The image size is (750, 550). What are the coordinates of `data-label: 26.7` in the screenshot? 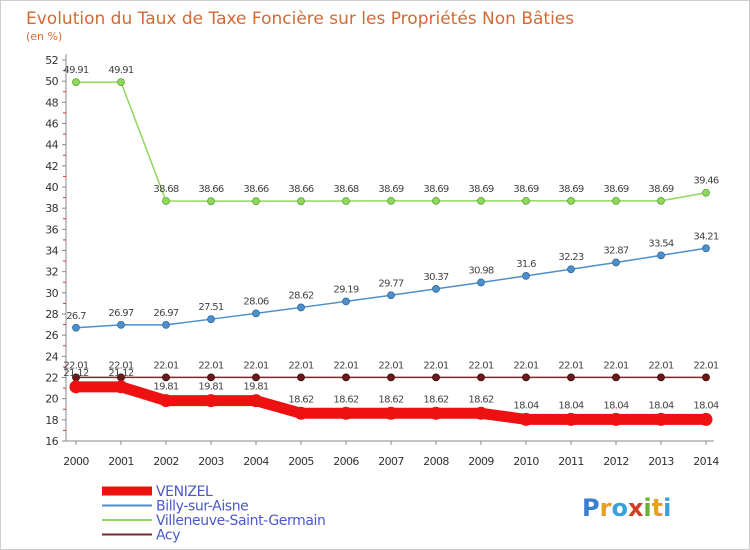 It's located at (76, 316).